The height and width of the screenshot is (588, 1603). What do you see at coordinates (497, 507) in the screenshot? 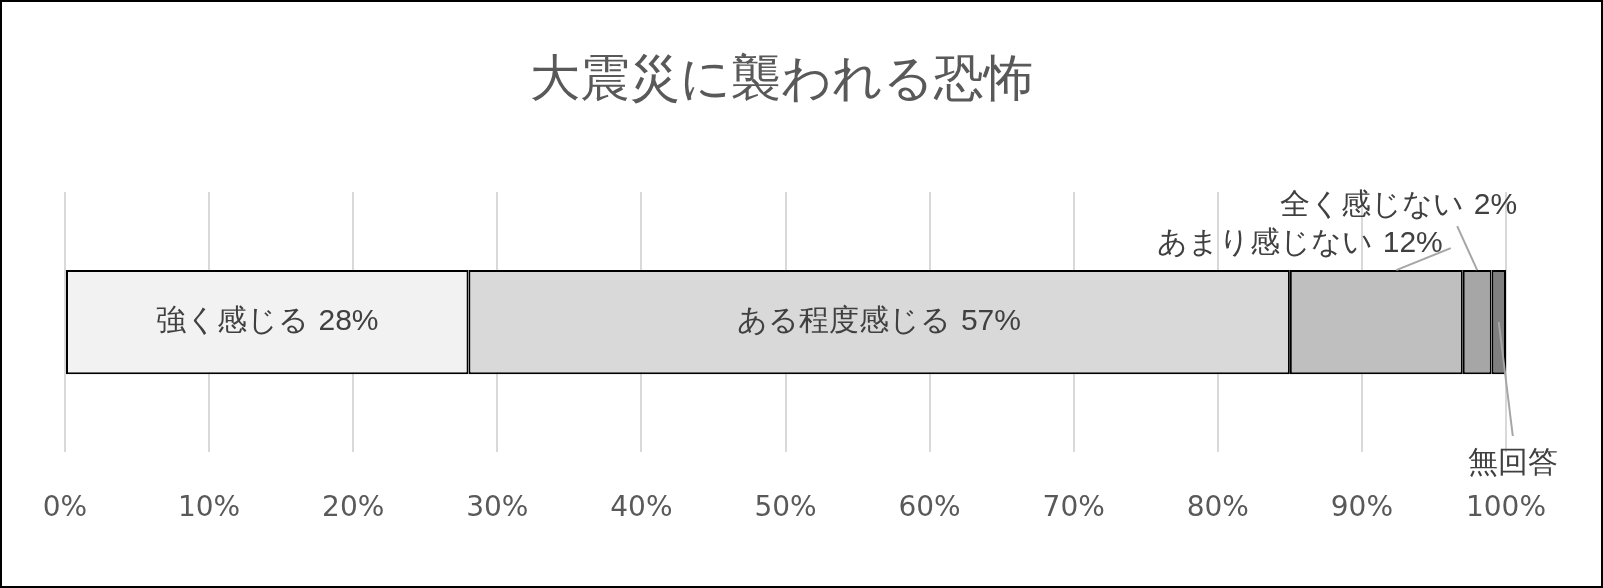
I see `x-tick-label: 30%` at bounding box center [497, 507].